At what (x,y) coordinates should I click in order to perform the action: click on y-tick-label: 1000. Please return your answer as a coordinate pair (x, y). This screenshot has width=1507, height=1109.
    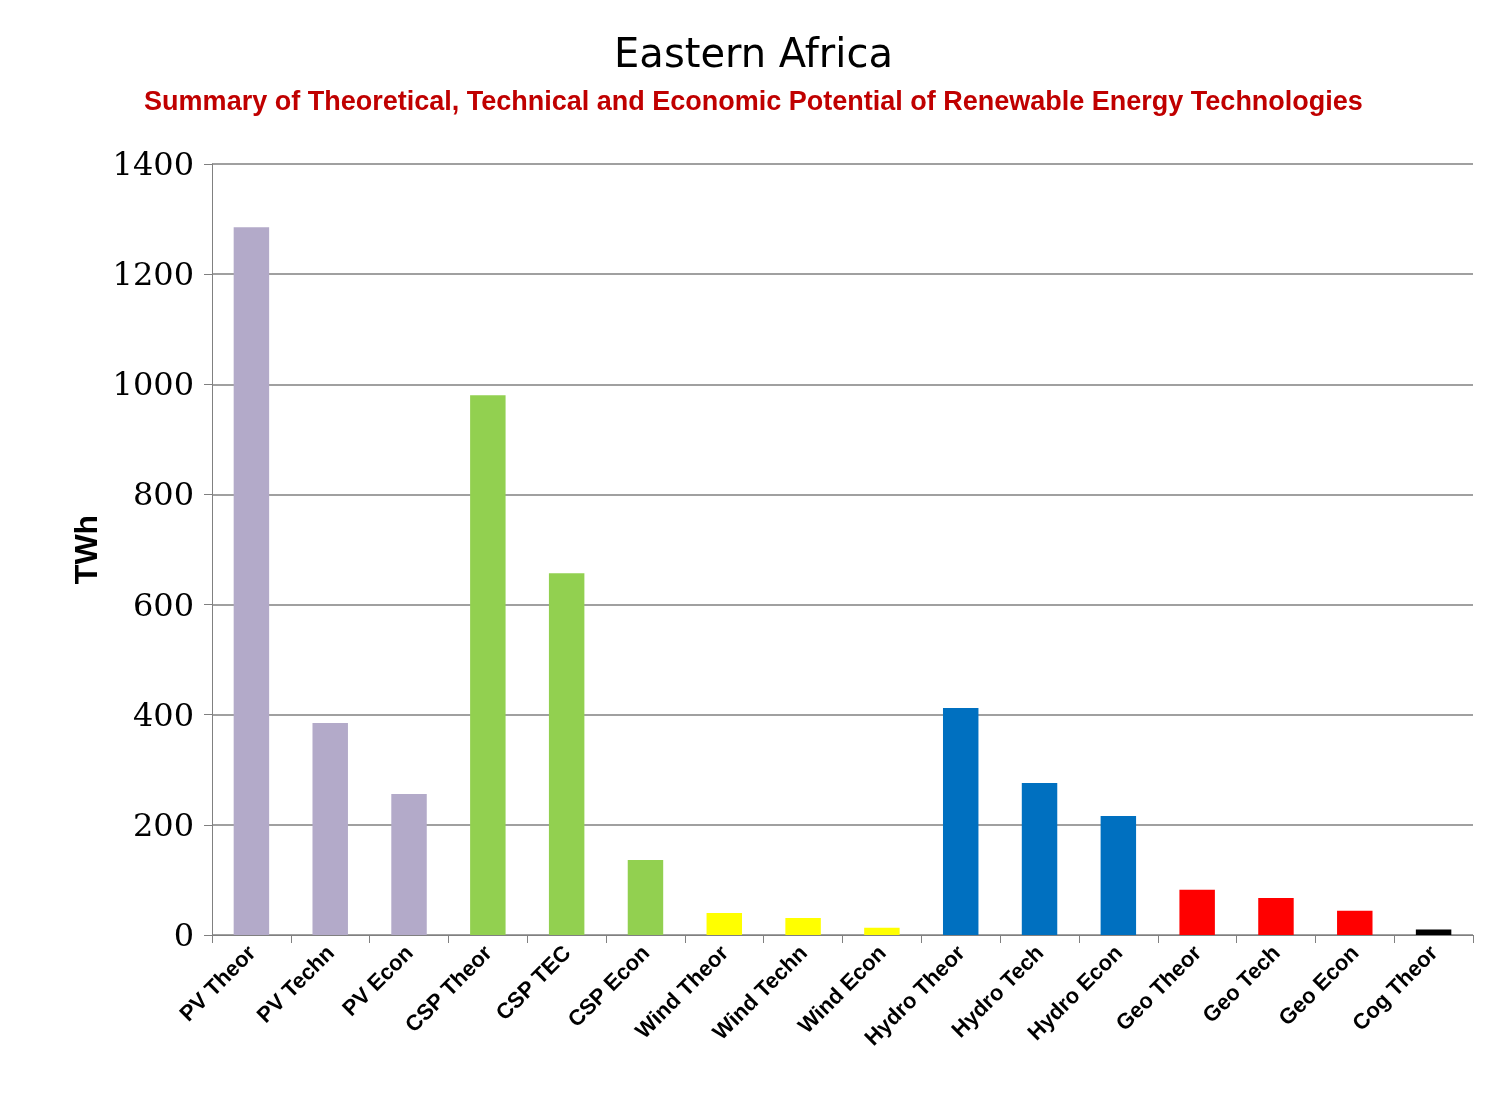
    Looking at the image, I should click on (153, 384).